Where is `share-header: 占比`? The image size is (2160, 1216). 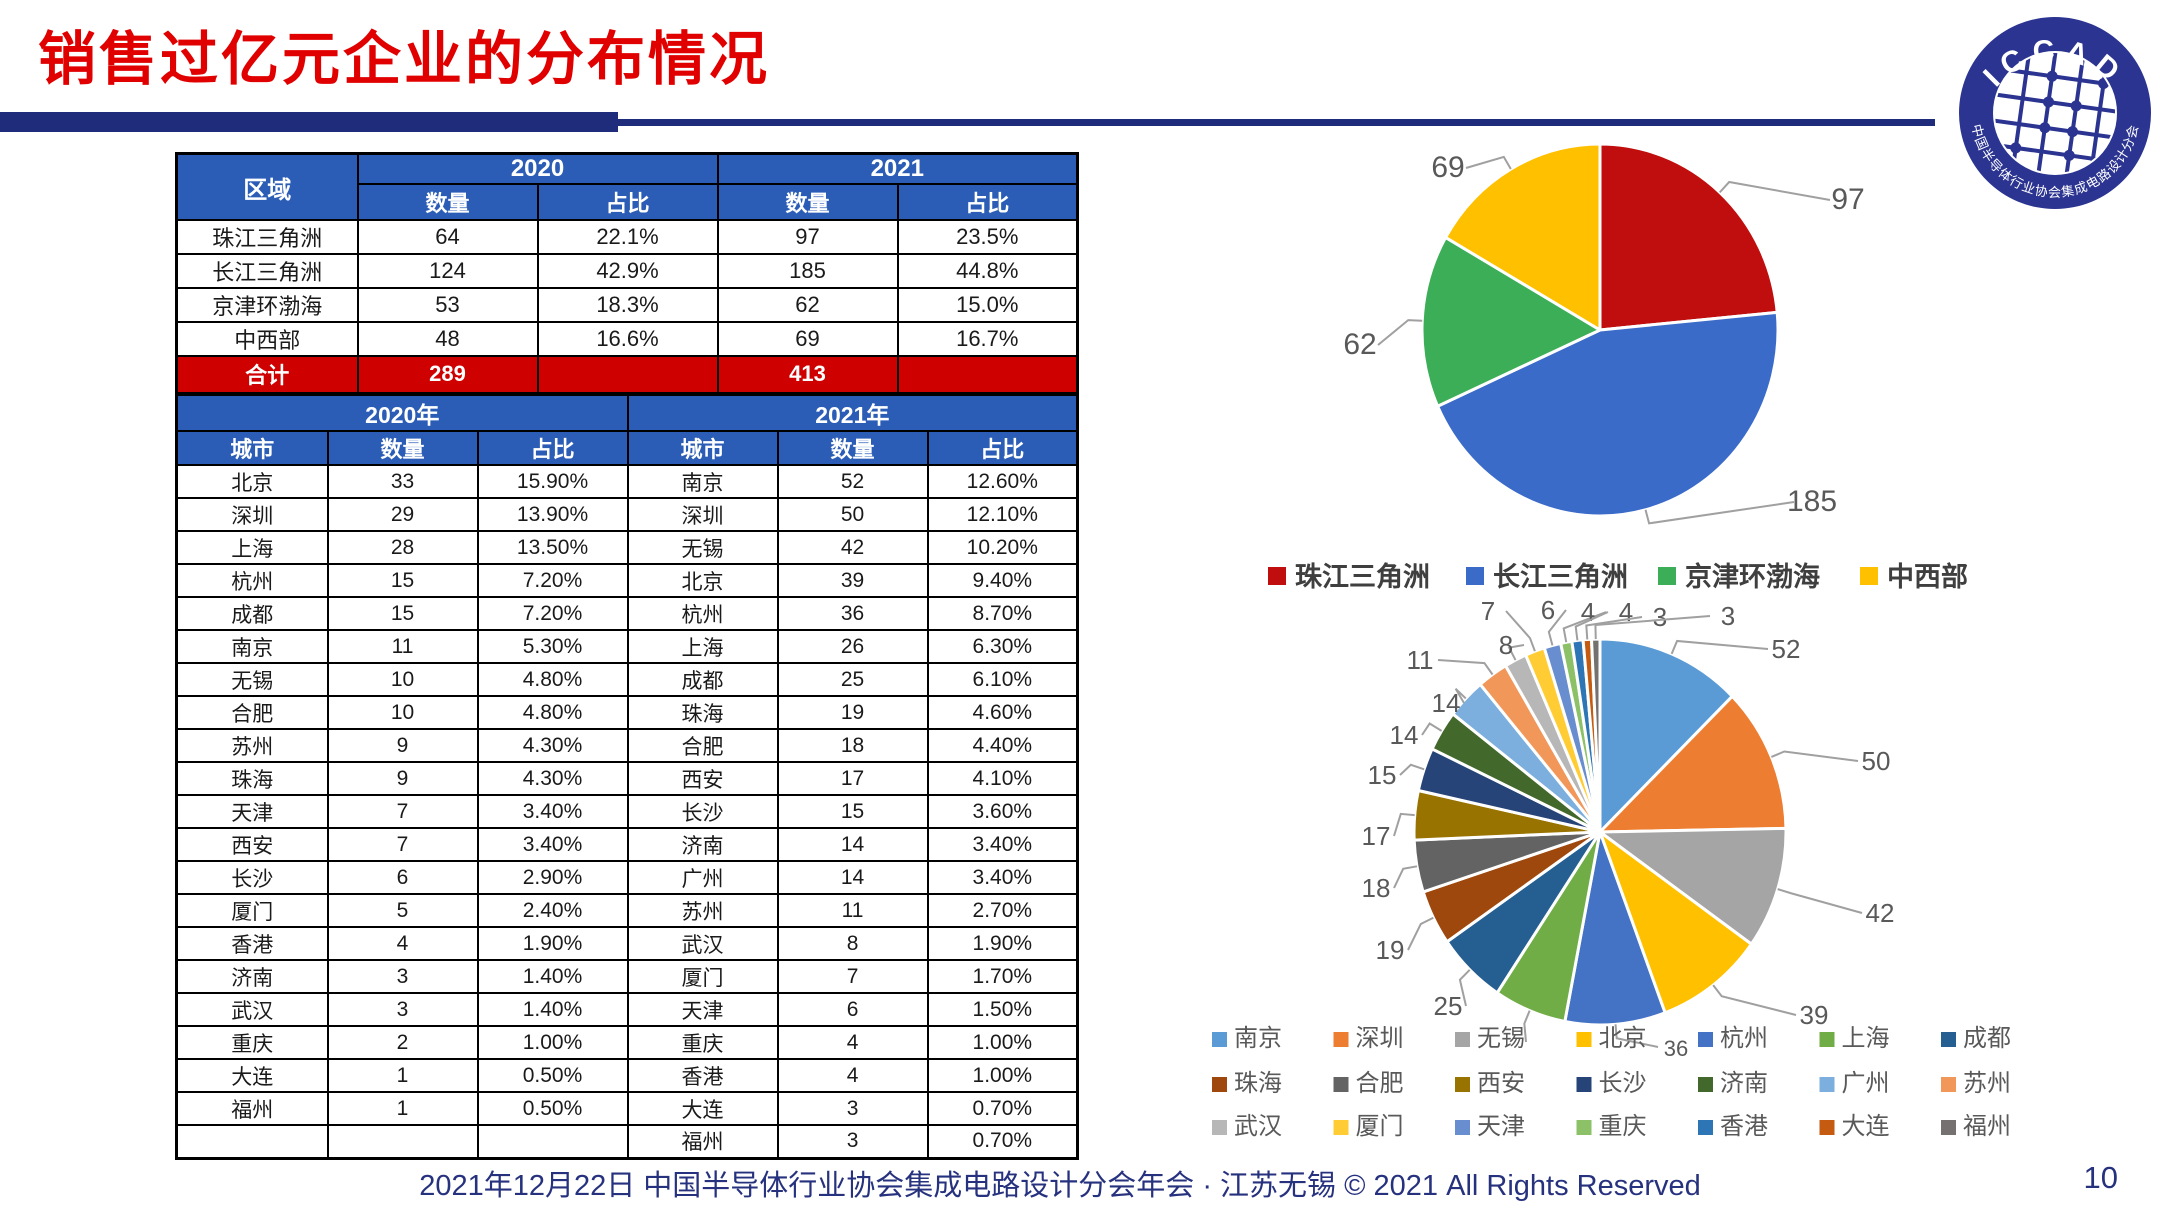 share-header: 占比 is located at coordinates (1002, 448).